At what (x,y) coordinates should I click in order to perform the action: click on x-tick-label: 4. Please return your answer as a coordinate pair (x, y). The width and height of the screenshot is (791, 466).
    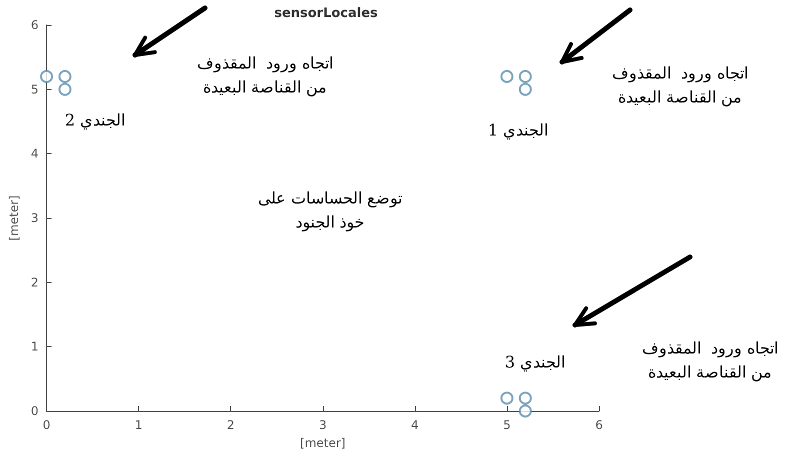
    Looking at the image, I should click on (415, 425).